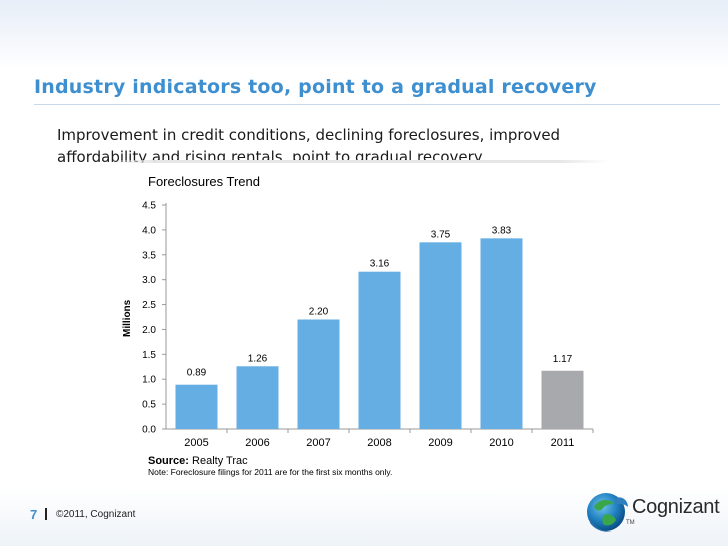 The image size is (728, 546). I want to click on x-tick-label: 2008, so click(379, 443).